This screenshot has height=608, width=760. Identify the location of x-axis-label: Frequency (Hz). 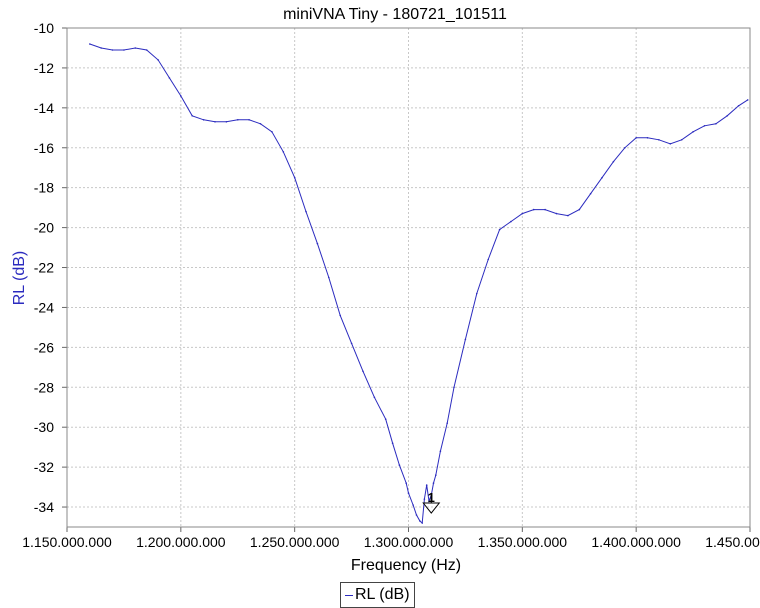
(406, 565).